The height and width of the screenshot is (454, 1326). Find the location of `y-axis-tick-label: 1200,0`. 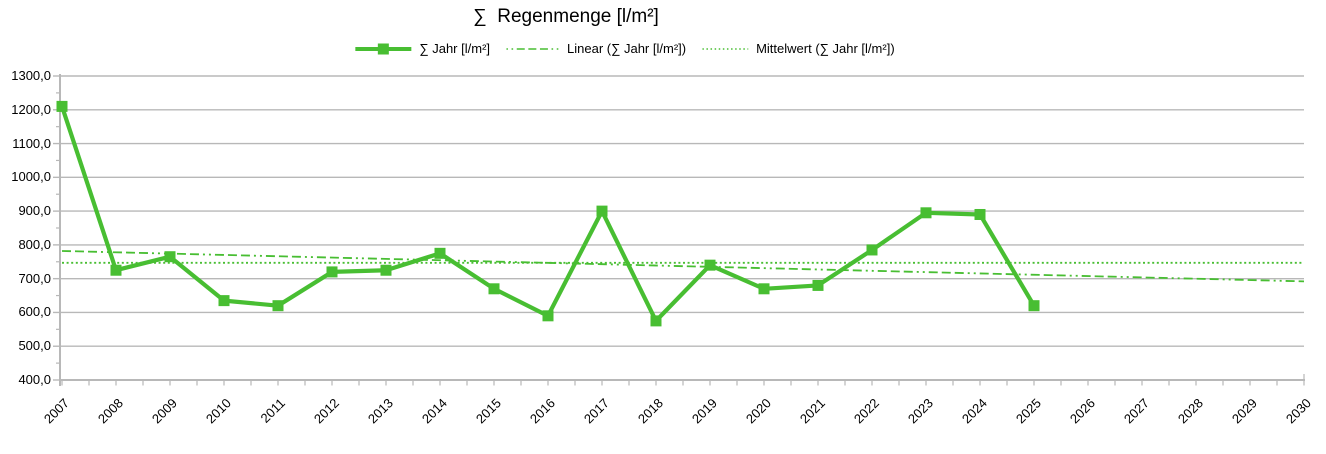

y-axis-tick-label: 1200,0 is located at coordinates (31, 109).